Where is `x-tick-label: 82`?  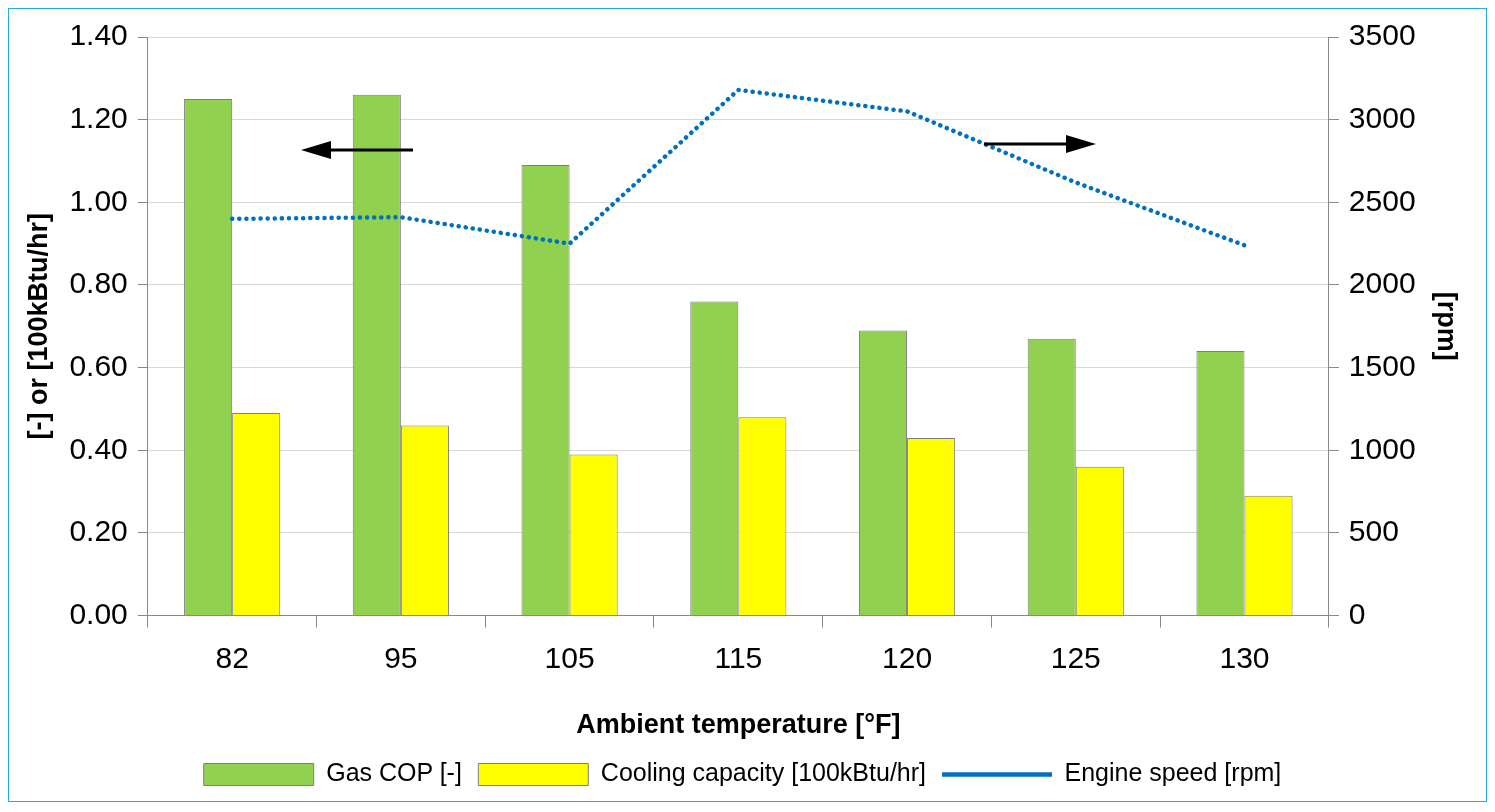 x-tick-label: 82 is located at coordinates (232, 657).